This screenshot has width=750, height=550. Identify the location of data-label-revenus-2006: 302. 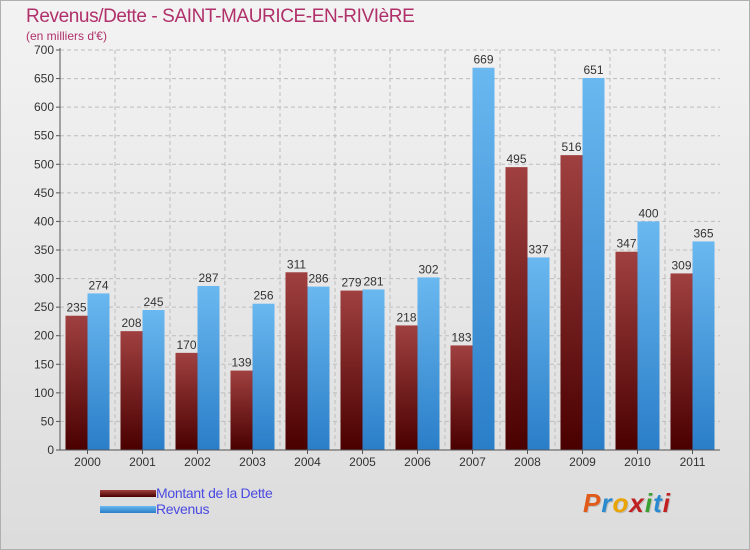
(428, 269).